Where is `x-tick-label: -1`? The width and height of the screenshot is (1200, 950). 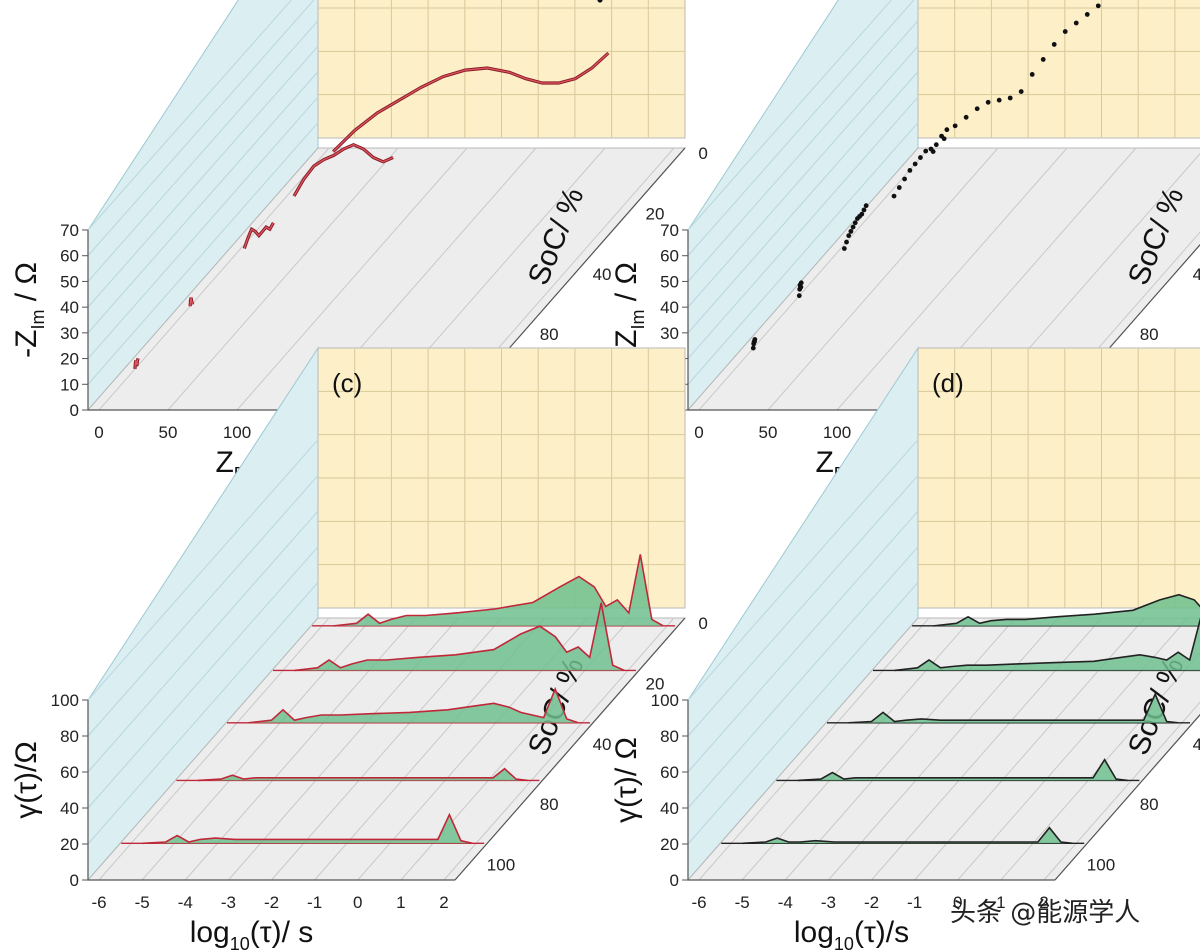
x-tick-label: -1 is located at coordinates (314, 902).